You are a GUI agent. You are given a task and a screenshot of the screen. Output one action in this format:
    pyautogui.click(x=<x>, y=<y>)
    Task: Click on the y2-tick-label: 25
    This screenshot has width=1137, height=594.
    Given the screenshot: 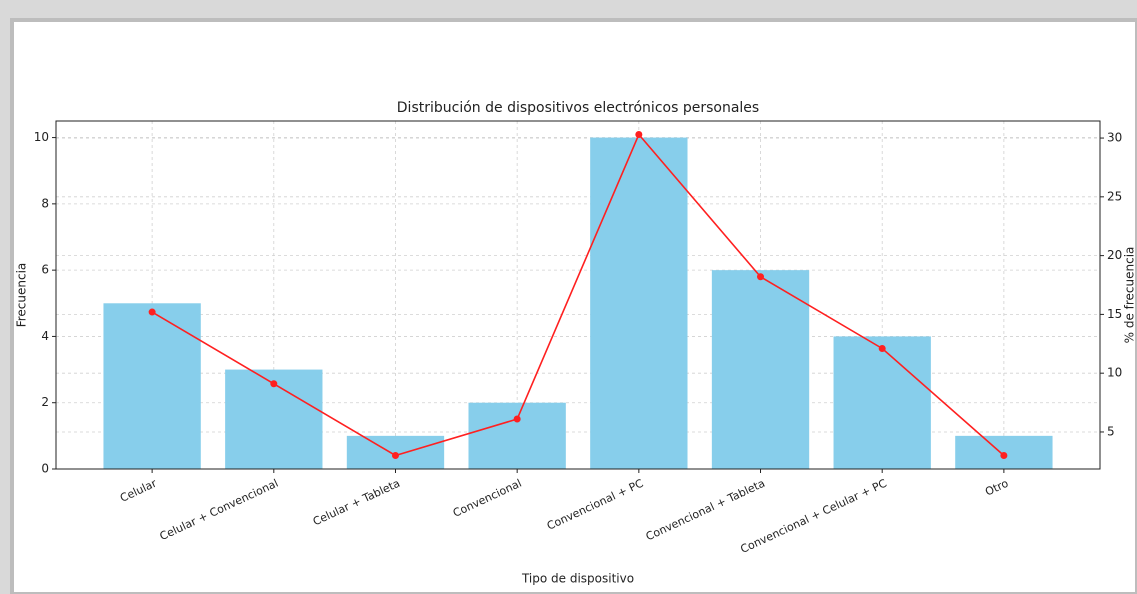 What is the action you would take?
    pyautogui.click(x=1114, y=196)
    